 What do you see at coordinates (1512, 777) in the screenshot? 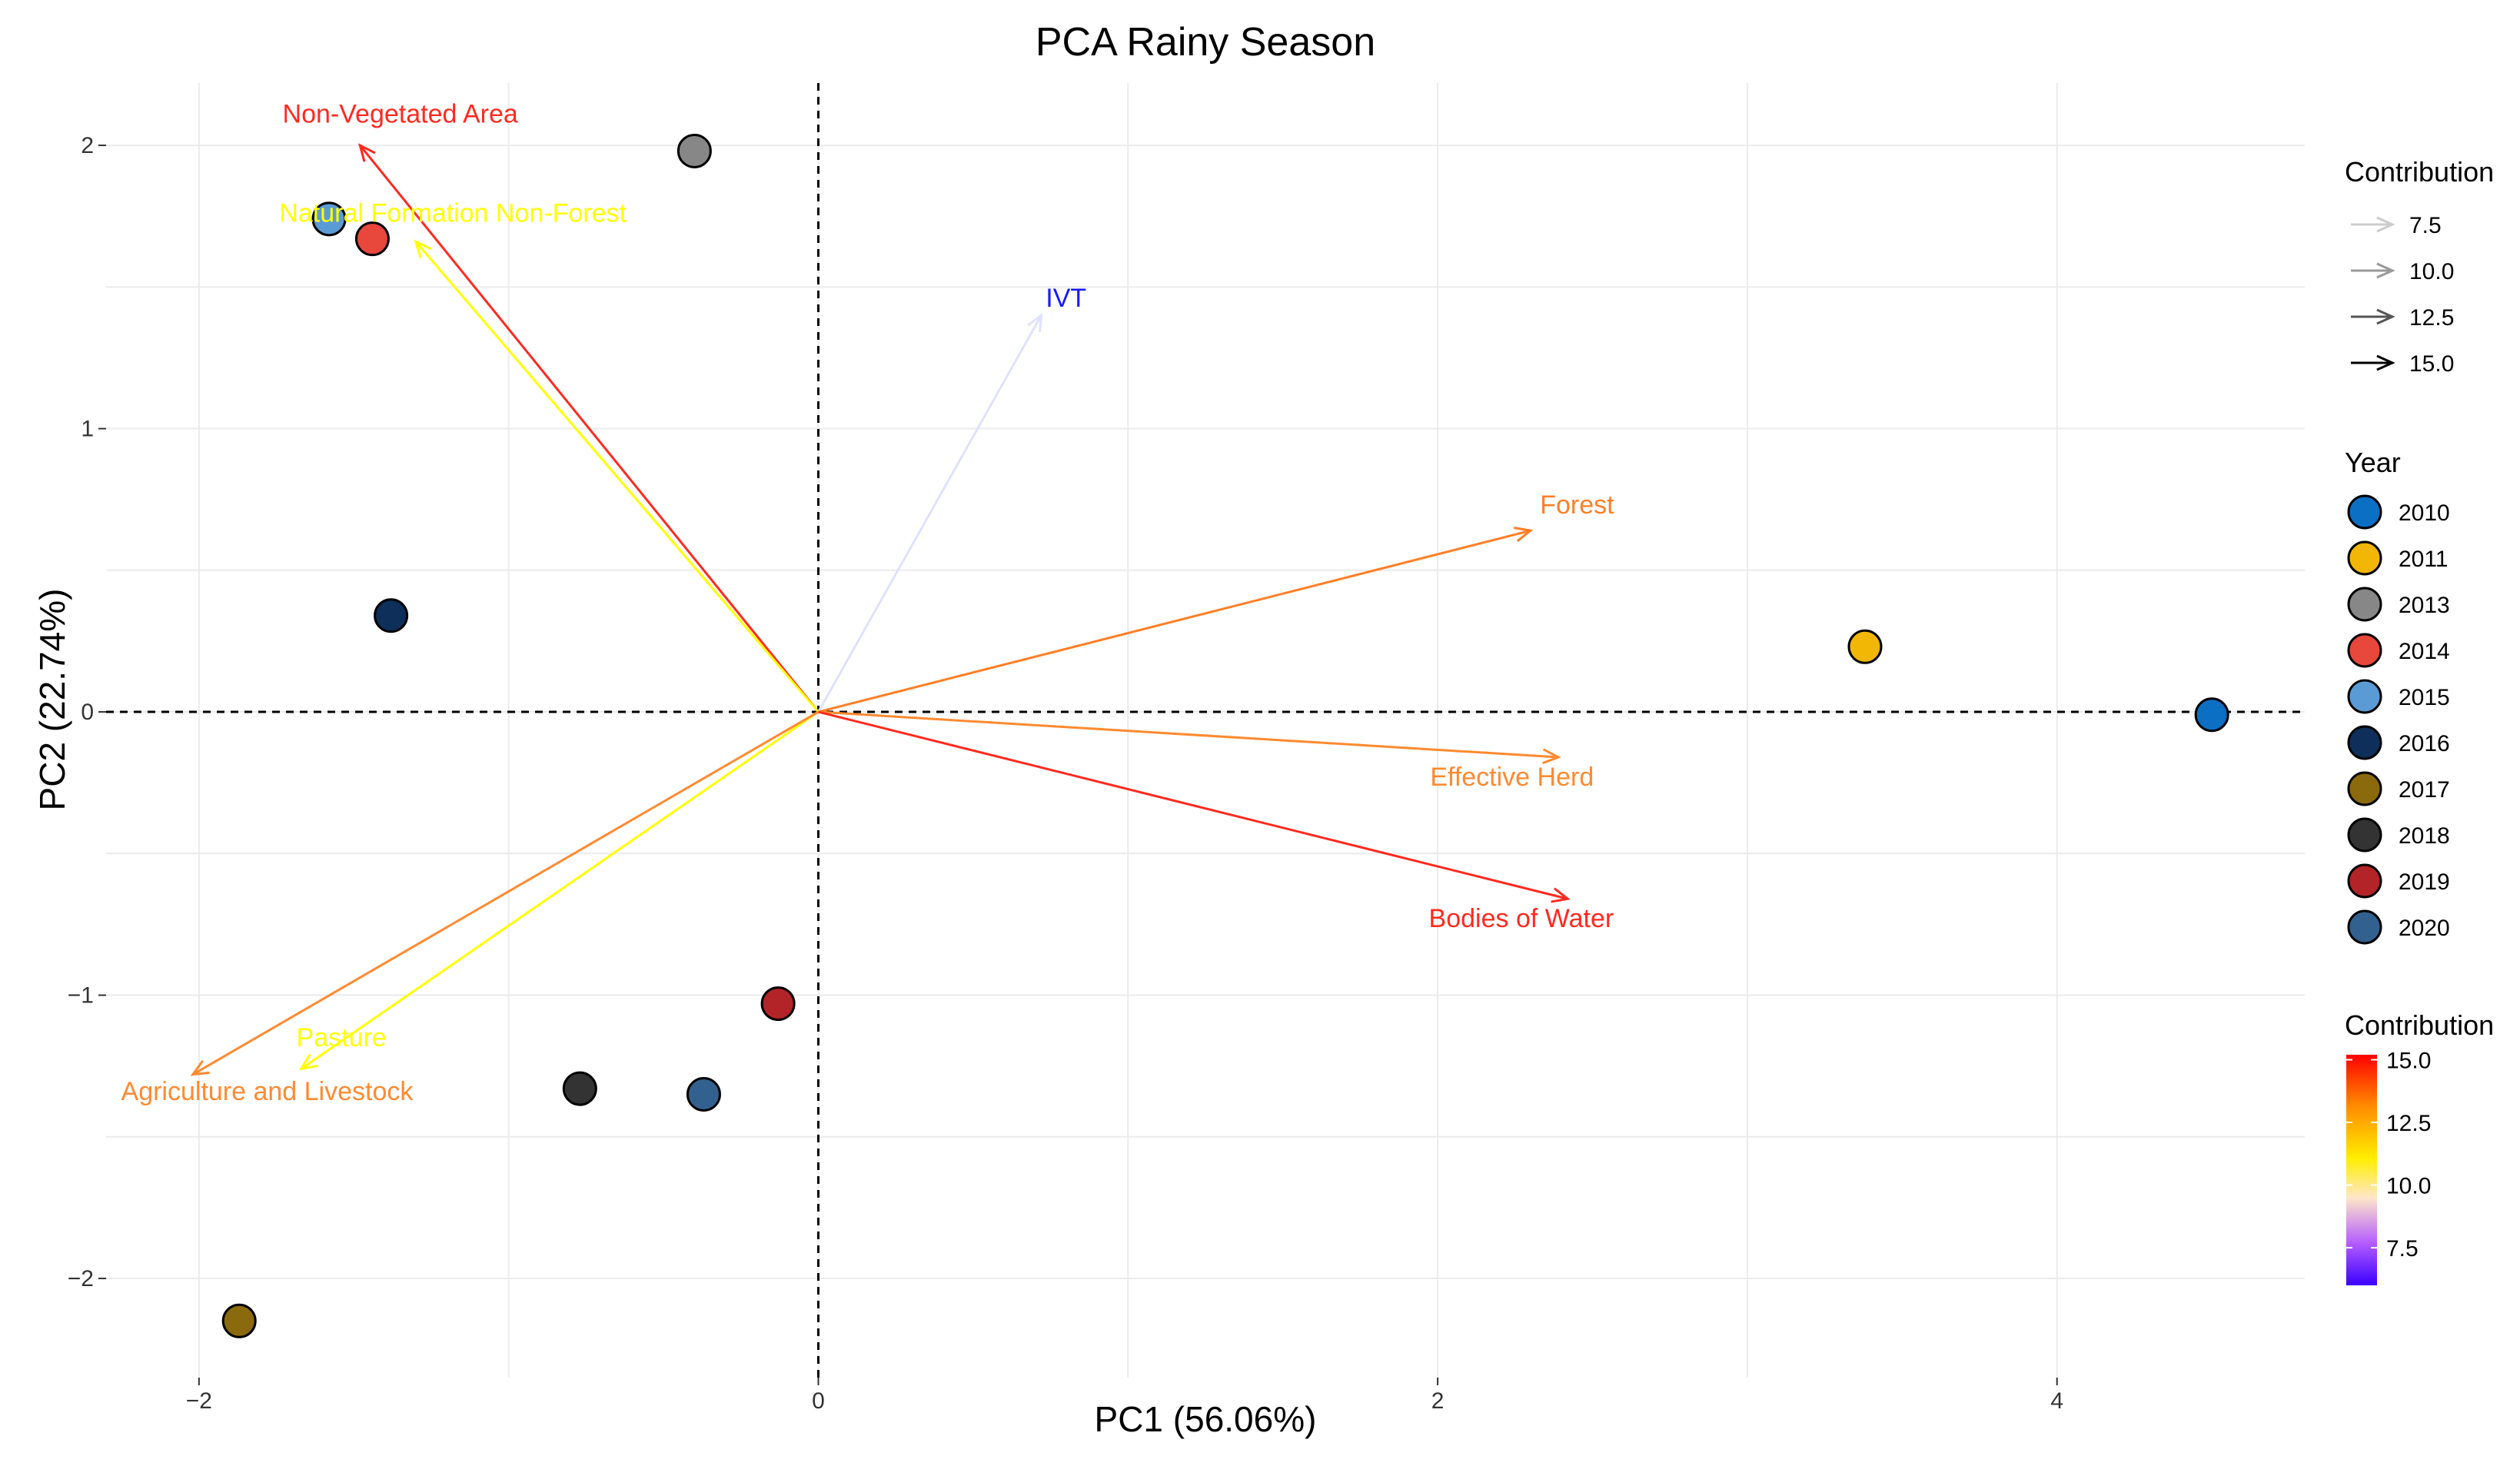
I see `vector-label: Effective Herd` at bounding box center [1512, 777].